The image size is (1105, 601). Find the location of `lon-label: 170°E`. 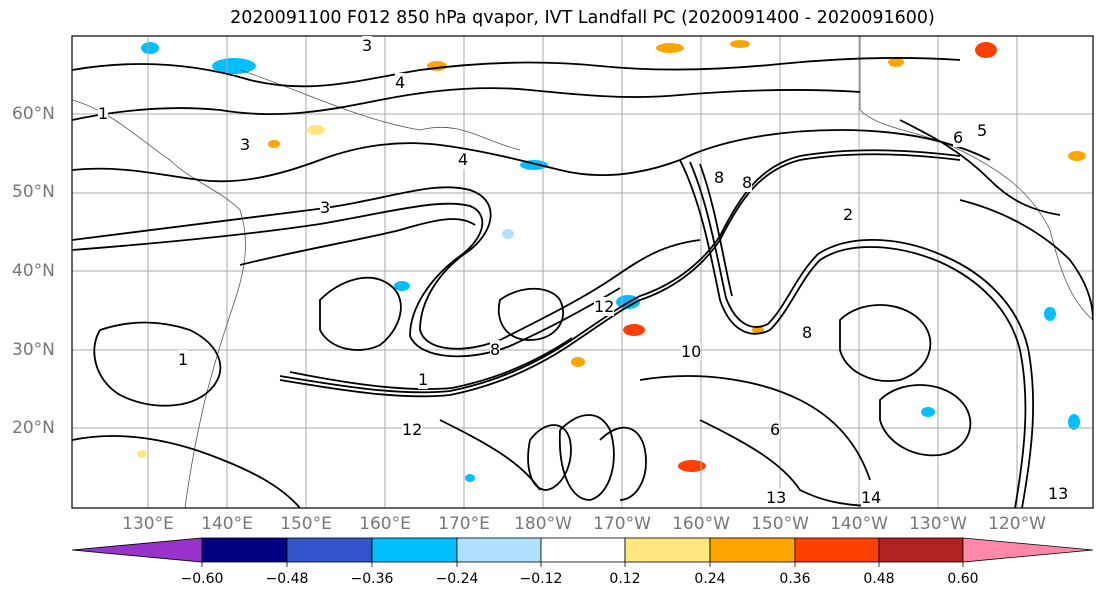

lon-label: 170°E is located at coordinates (464, 524).